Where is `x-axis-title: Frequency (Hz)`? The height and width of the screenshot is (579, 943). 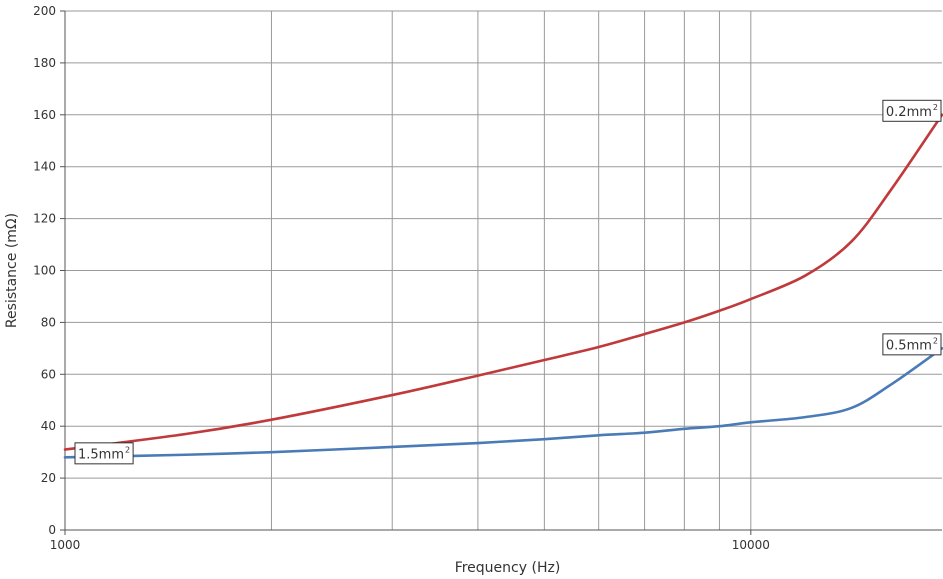
x-axis-title: Frequency (Hz) is located at coordinates (508, 568).